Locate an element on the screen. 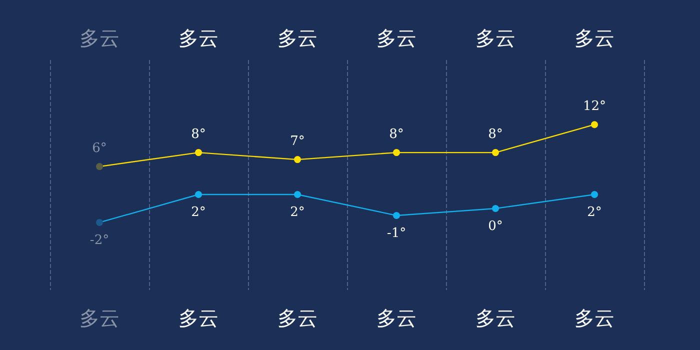 The height and width of the screenshot is (350, 700). data-label: 12° is located at coordinates (594, 106).